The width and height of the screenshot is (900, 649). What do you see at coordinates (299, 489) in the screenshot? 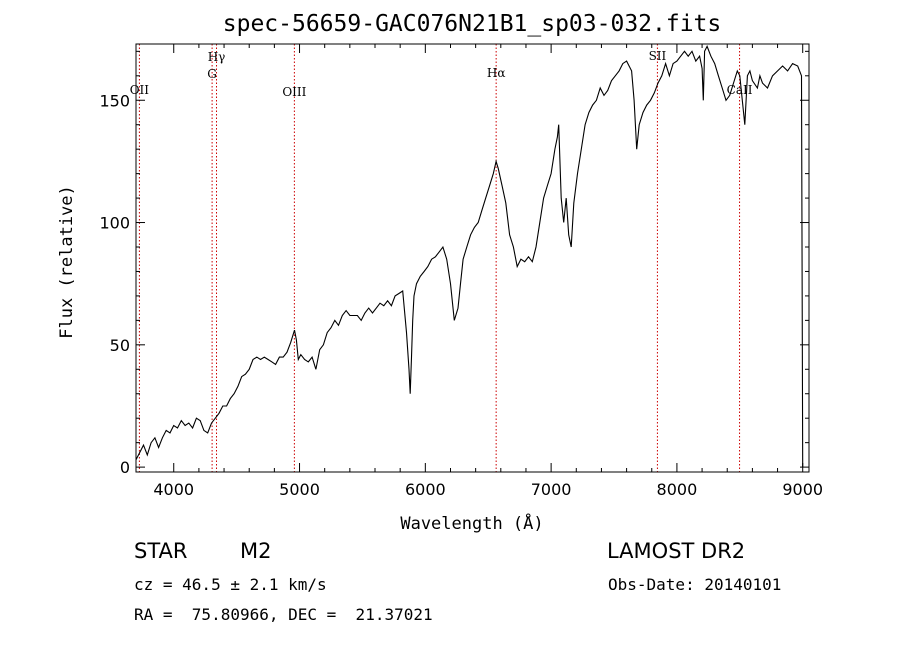
I see `x-tick-label: 5000` at bounding box center [299, 489].